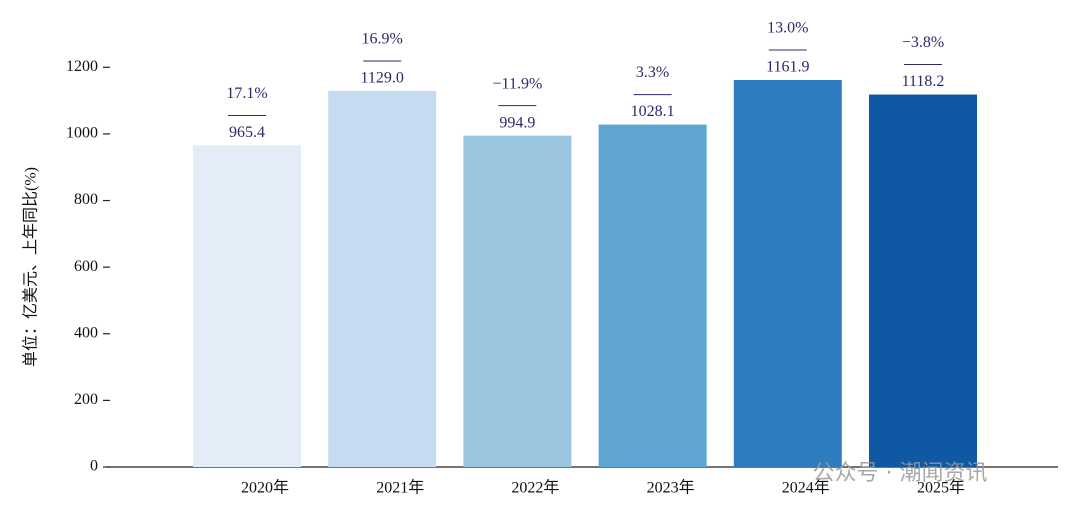 The image size is (1080, 519). Describe the element at coordinates (86, 199) in the screenshot. I see `y-tick-label: 800` at that location.